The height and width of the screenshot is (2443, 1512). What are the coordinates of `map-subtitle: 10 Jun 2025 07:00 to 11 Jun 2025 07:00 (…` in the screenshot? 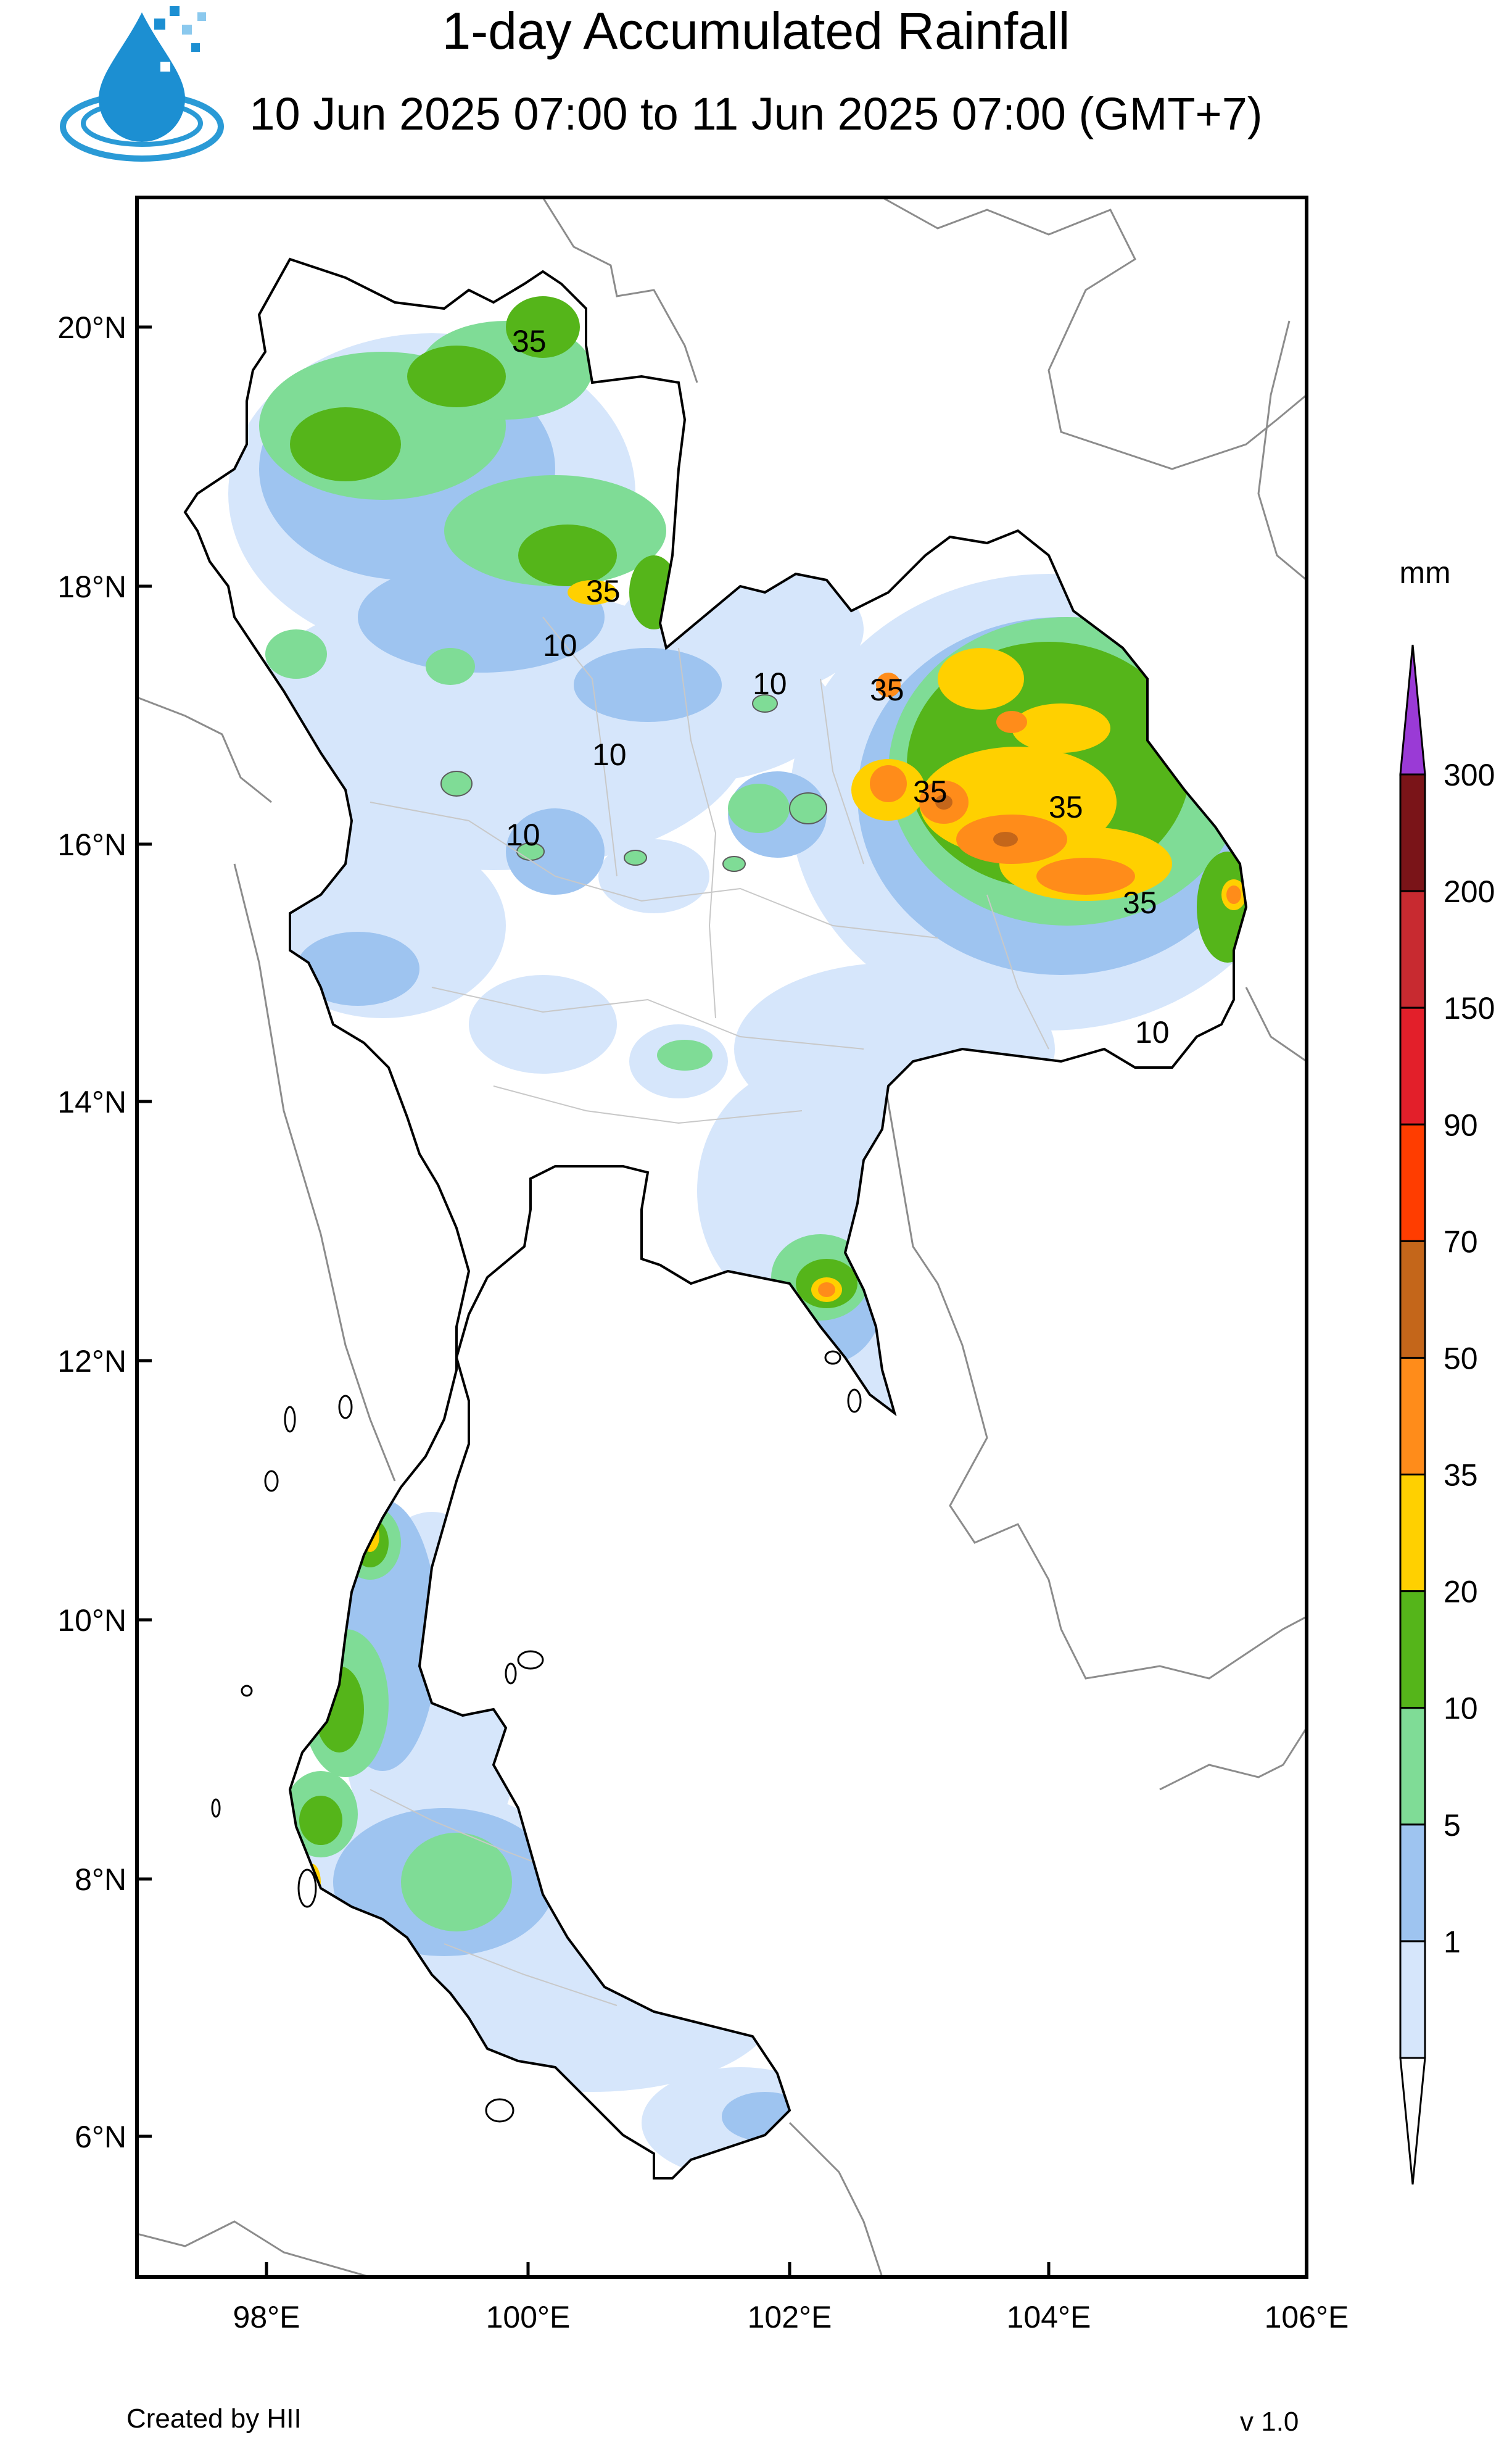 It's located at (756, 114).